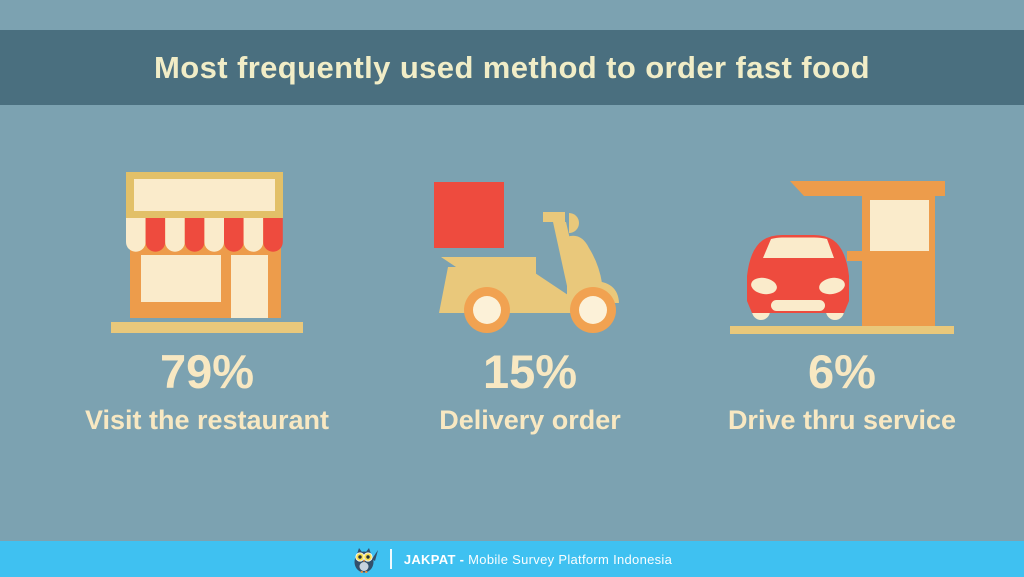 This screenshot has width=1024, height=577. I want to click on drive-thru-icon-svg, so click(842, 257).